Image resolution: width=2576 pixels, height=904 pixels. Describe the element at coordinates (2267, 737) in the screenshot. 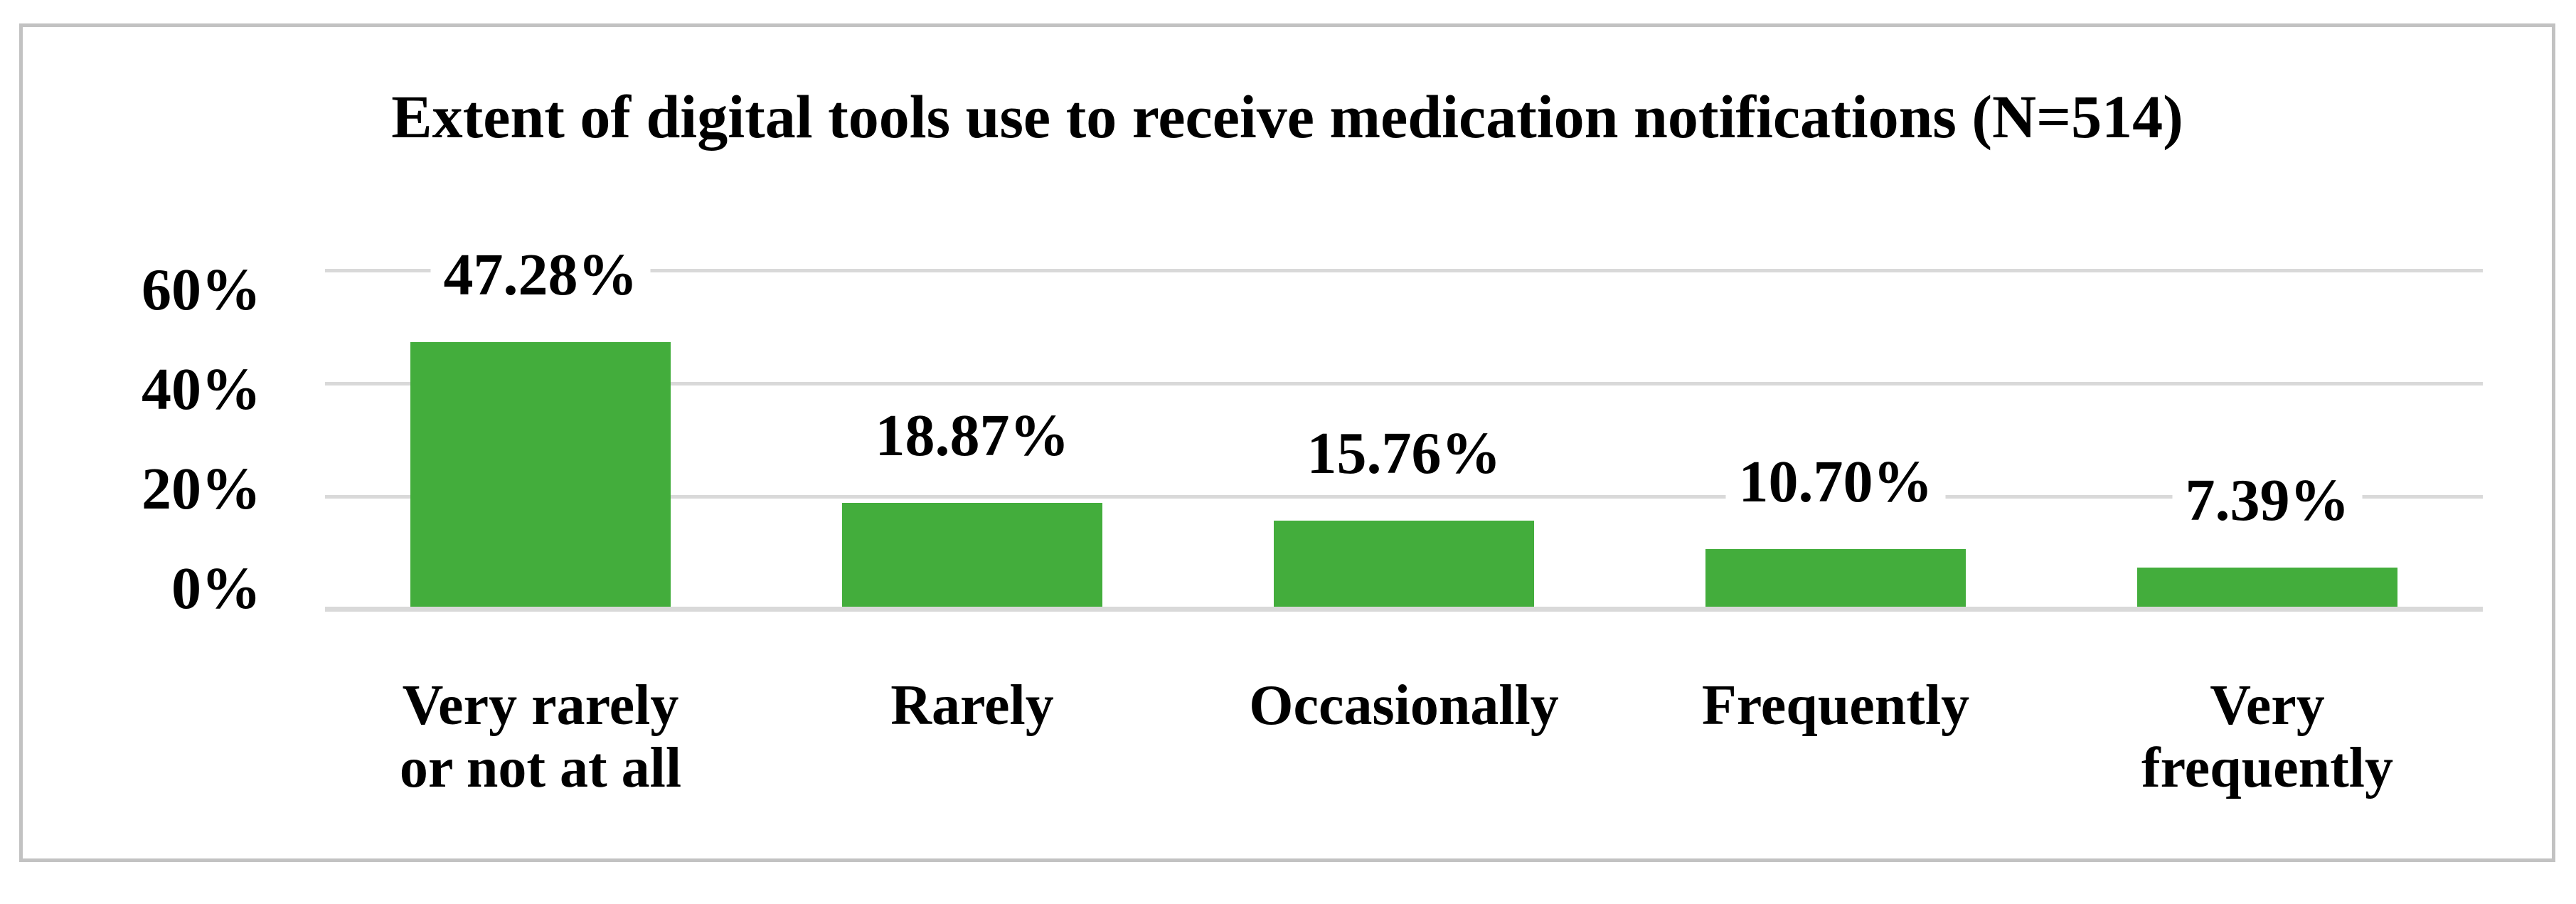

I see `category-label-5: Very frequently` at that location.